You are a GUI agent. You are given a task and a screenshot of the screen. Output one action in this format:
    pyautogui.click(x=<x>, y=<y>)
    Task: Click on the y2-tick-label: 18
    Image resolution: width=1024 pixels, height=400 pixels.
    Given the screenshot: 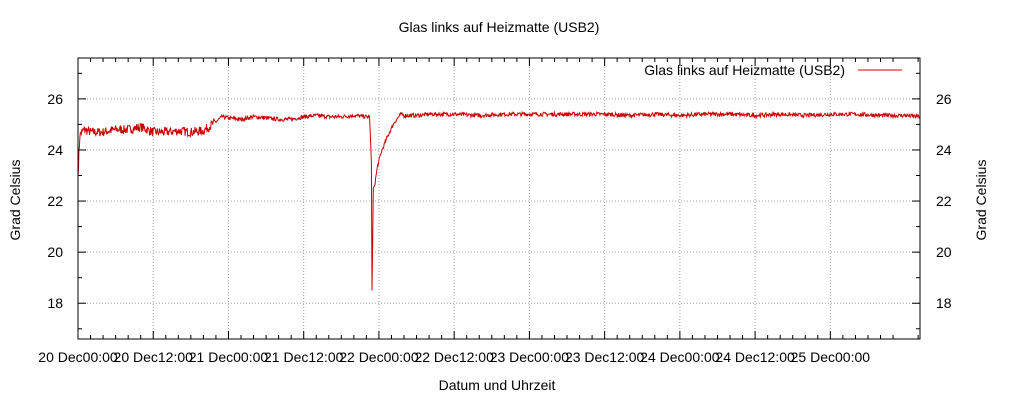 What is the action you would take?
    pyautogui.click(x=944, y=303)
    